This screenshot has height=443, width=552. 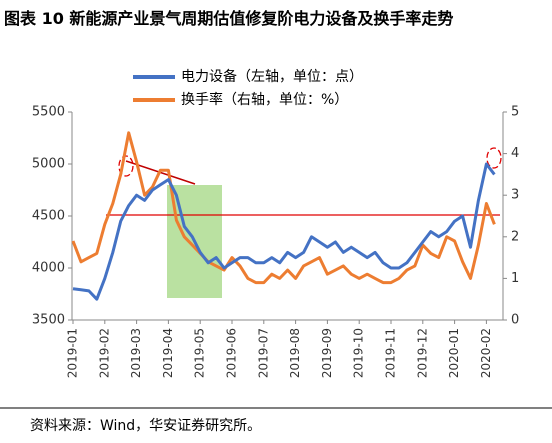 What do you see at coordinates (486, 353) in the screenshot?
I see `x-tick-label: 2020-02` at bounding box center [486, 353].